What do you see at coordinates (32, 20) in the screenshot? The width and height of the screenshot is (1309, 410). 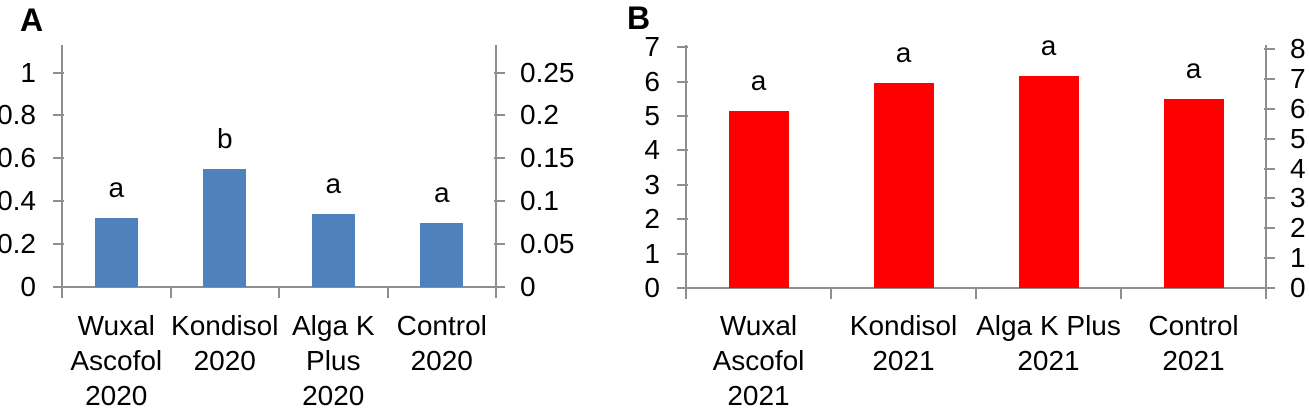 I see `panel-a-label: A` at bounding box center [32, 20].